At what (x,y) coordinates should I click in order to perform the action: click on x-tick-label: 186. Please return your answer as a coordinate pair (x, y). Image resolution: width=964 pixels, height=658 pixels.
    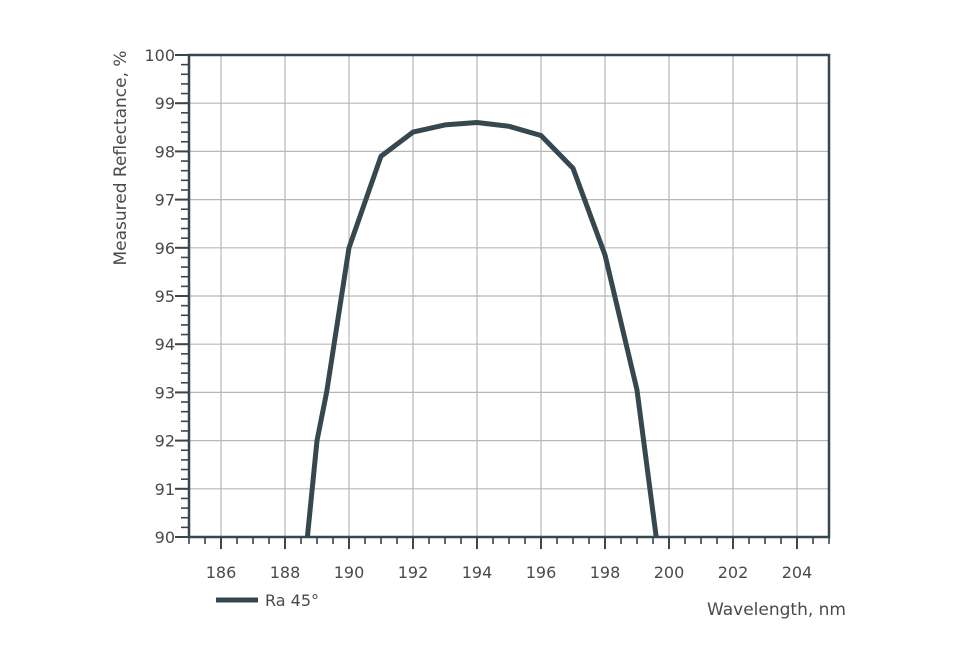
    Looking at the image, I should click on (221, 572).